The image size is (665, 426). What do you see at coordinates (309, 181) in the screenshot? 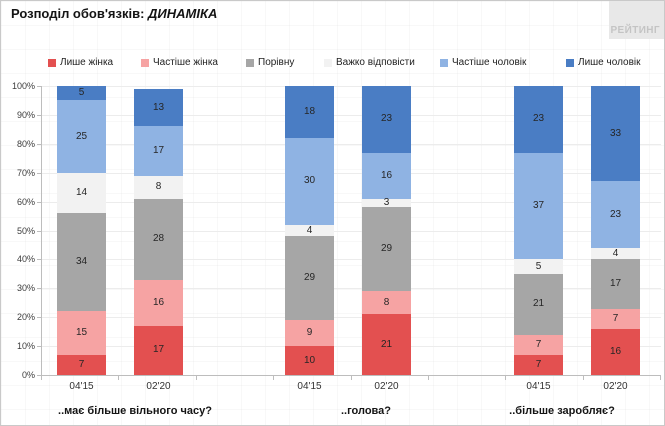
I see `bar-segment: 30` at bounding box center [309, 181].